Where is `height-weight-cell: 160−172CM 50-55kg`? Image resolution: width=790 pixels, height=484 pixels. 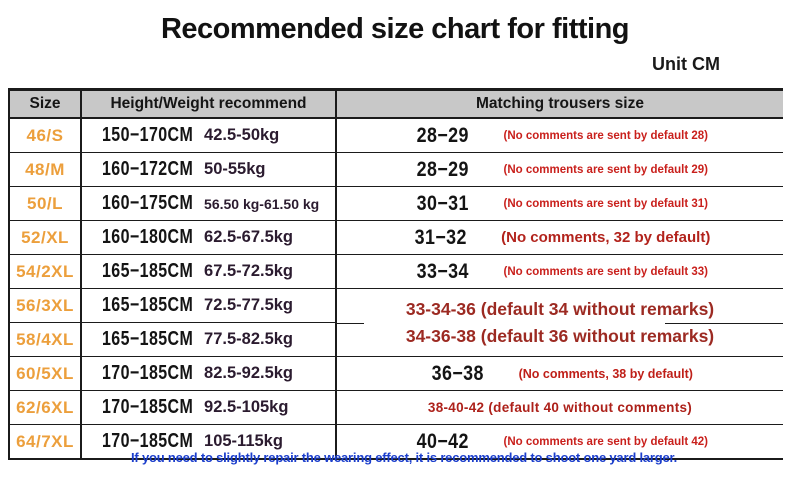
height-weight-cell: 160−172CM 50-55kg is located at coordinates (209, 169).